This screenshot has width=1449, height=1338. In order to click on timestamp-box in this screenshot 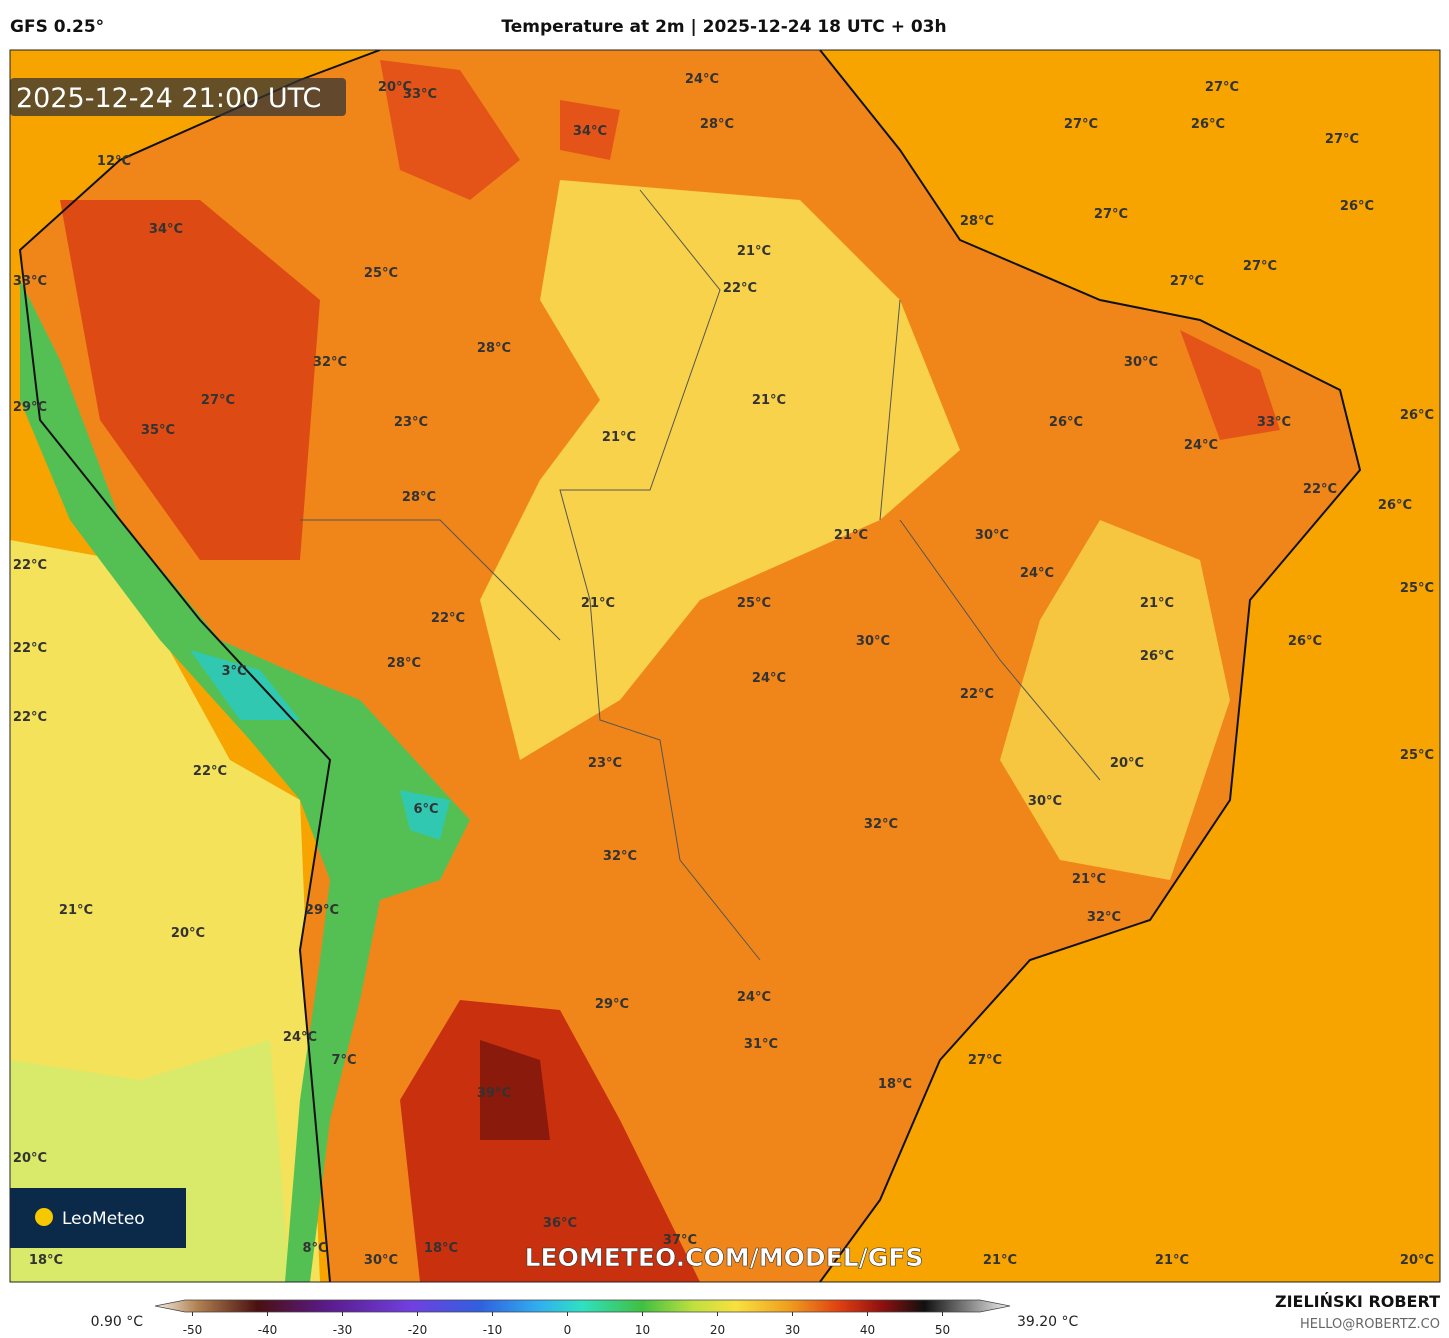, I will do `click(178, 97)`.